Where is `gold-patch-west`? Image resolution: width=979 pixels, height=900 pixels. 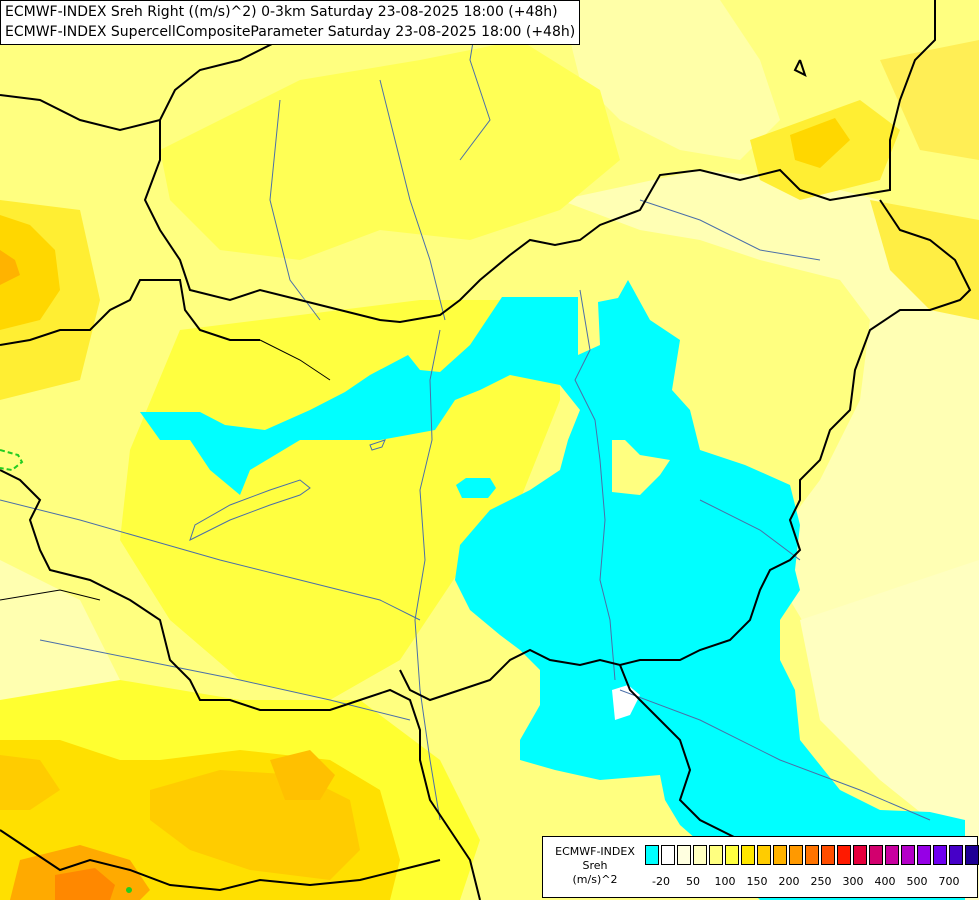
gold-patch-west is located at coordinates (30, 272).